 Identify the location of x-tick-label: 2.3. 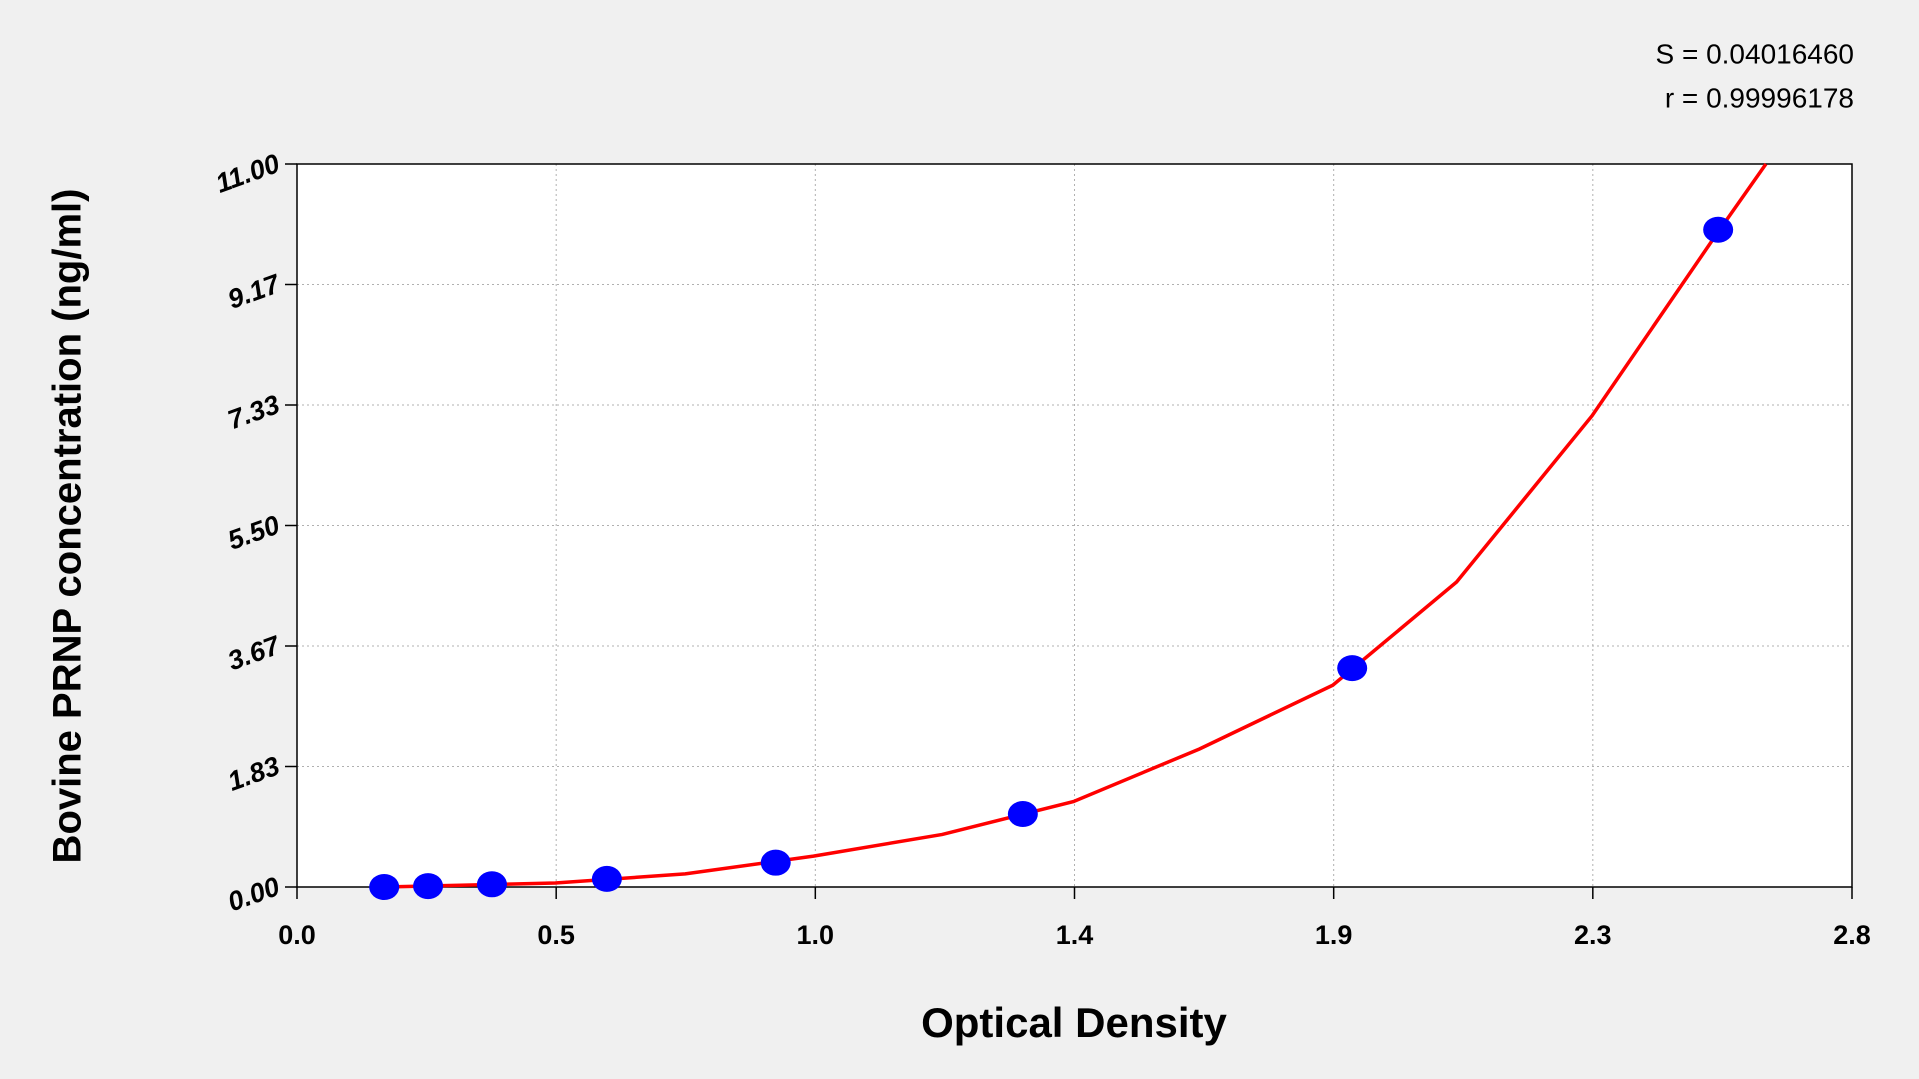
(1593, 935).